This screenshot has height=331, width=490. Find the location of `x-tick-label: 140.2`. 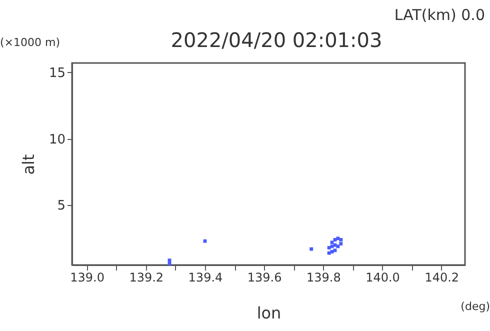

x-tick-label: 140.2 is located at coordinates (442, 277).